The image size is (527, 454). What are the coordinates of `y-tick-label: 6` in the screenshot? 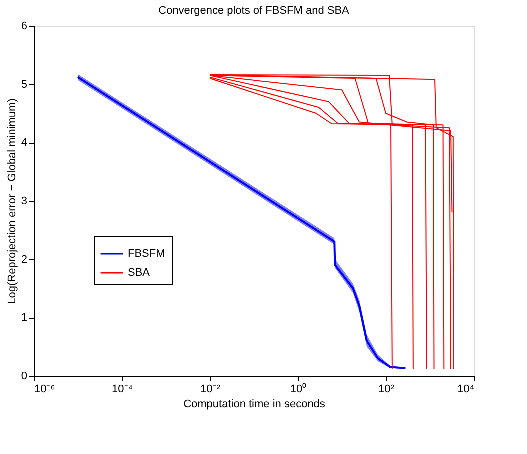 It's located at (24, 26).